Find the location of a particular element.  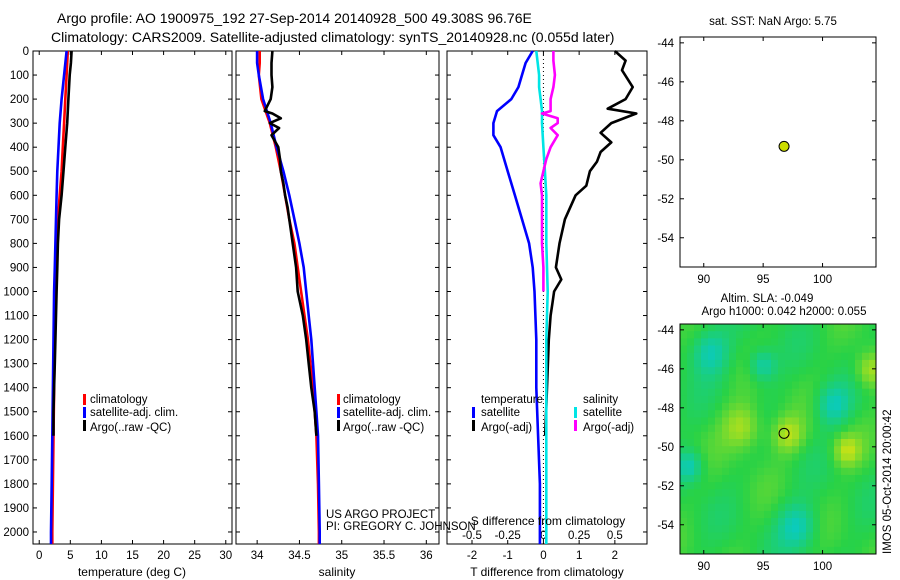

depth-tick-label: 2000 is located at coordinates (16, 533).